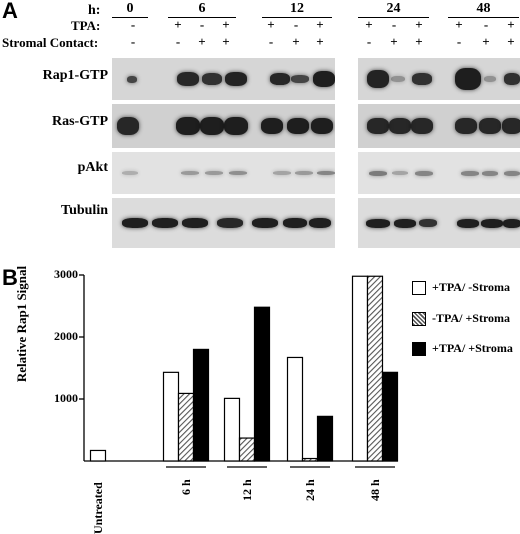 This screenshot has width=520, height=534. I want to click on time-label: 12, so click(297, 8).